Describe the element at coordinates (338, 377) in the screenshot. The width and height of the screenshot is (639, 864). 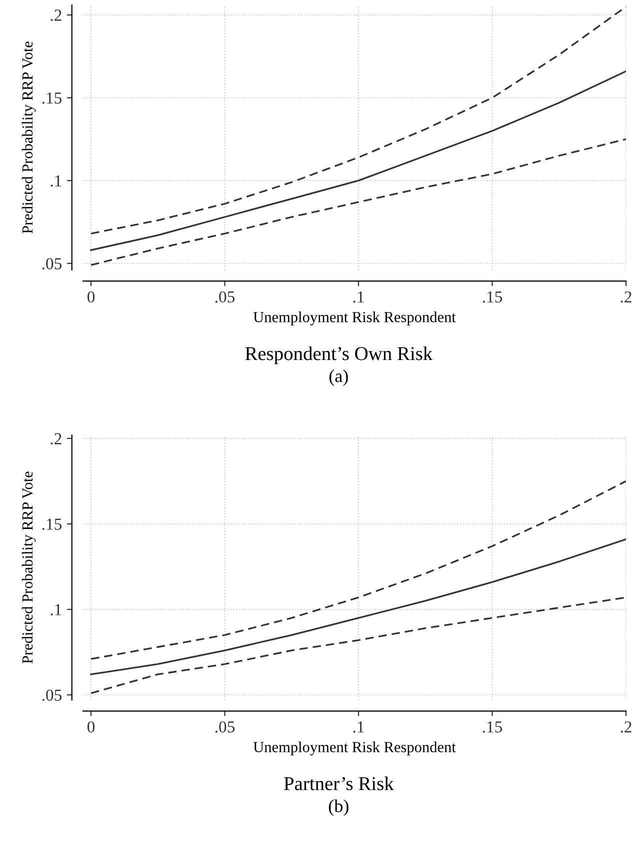
I see `text: (a)` at that location.